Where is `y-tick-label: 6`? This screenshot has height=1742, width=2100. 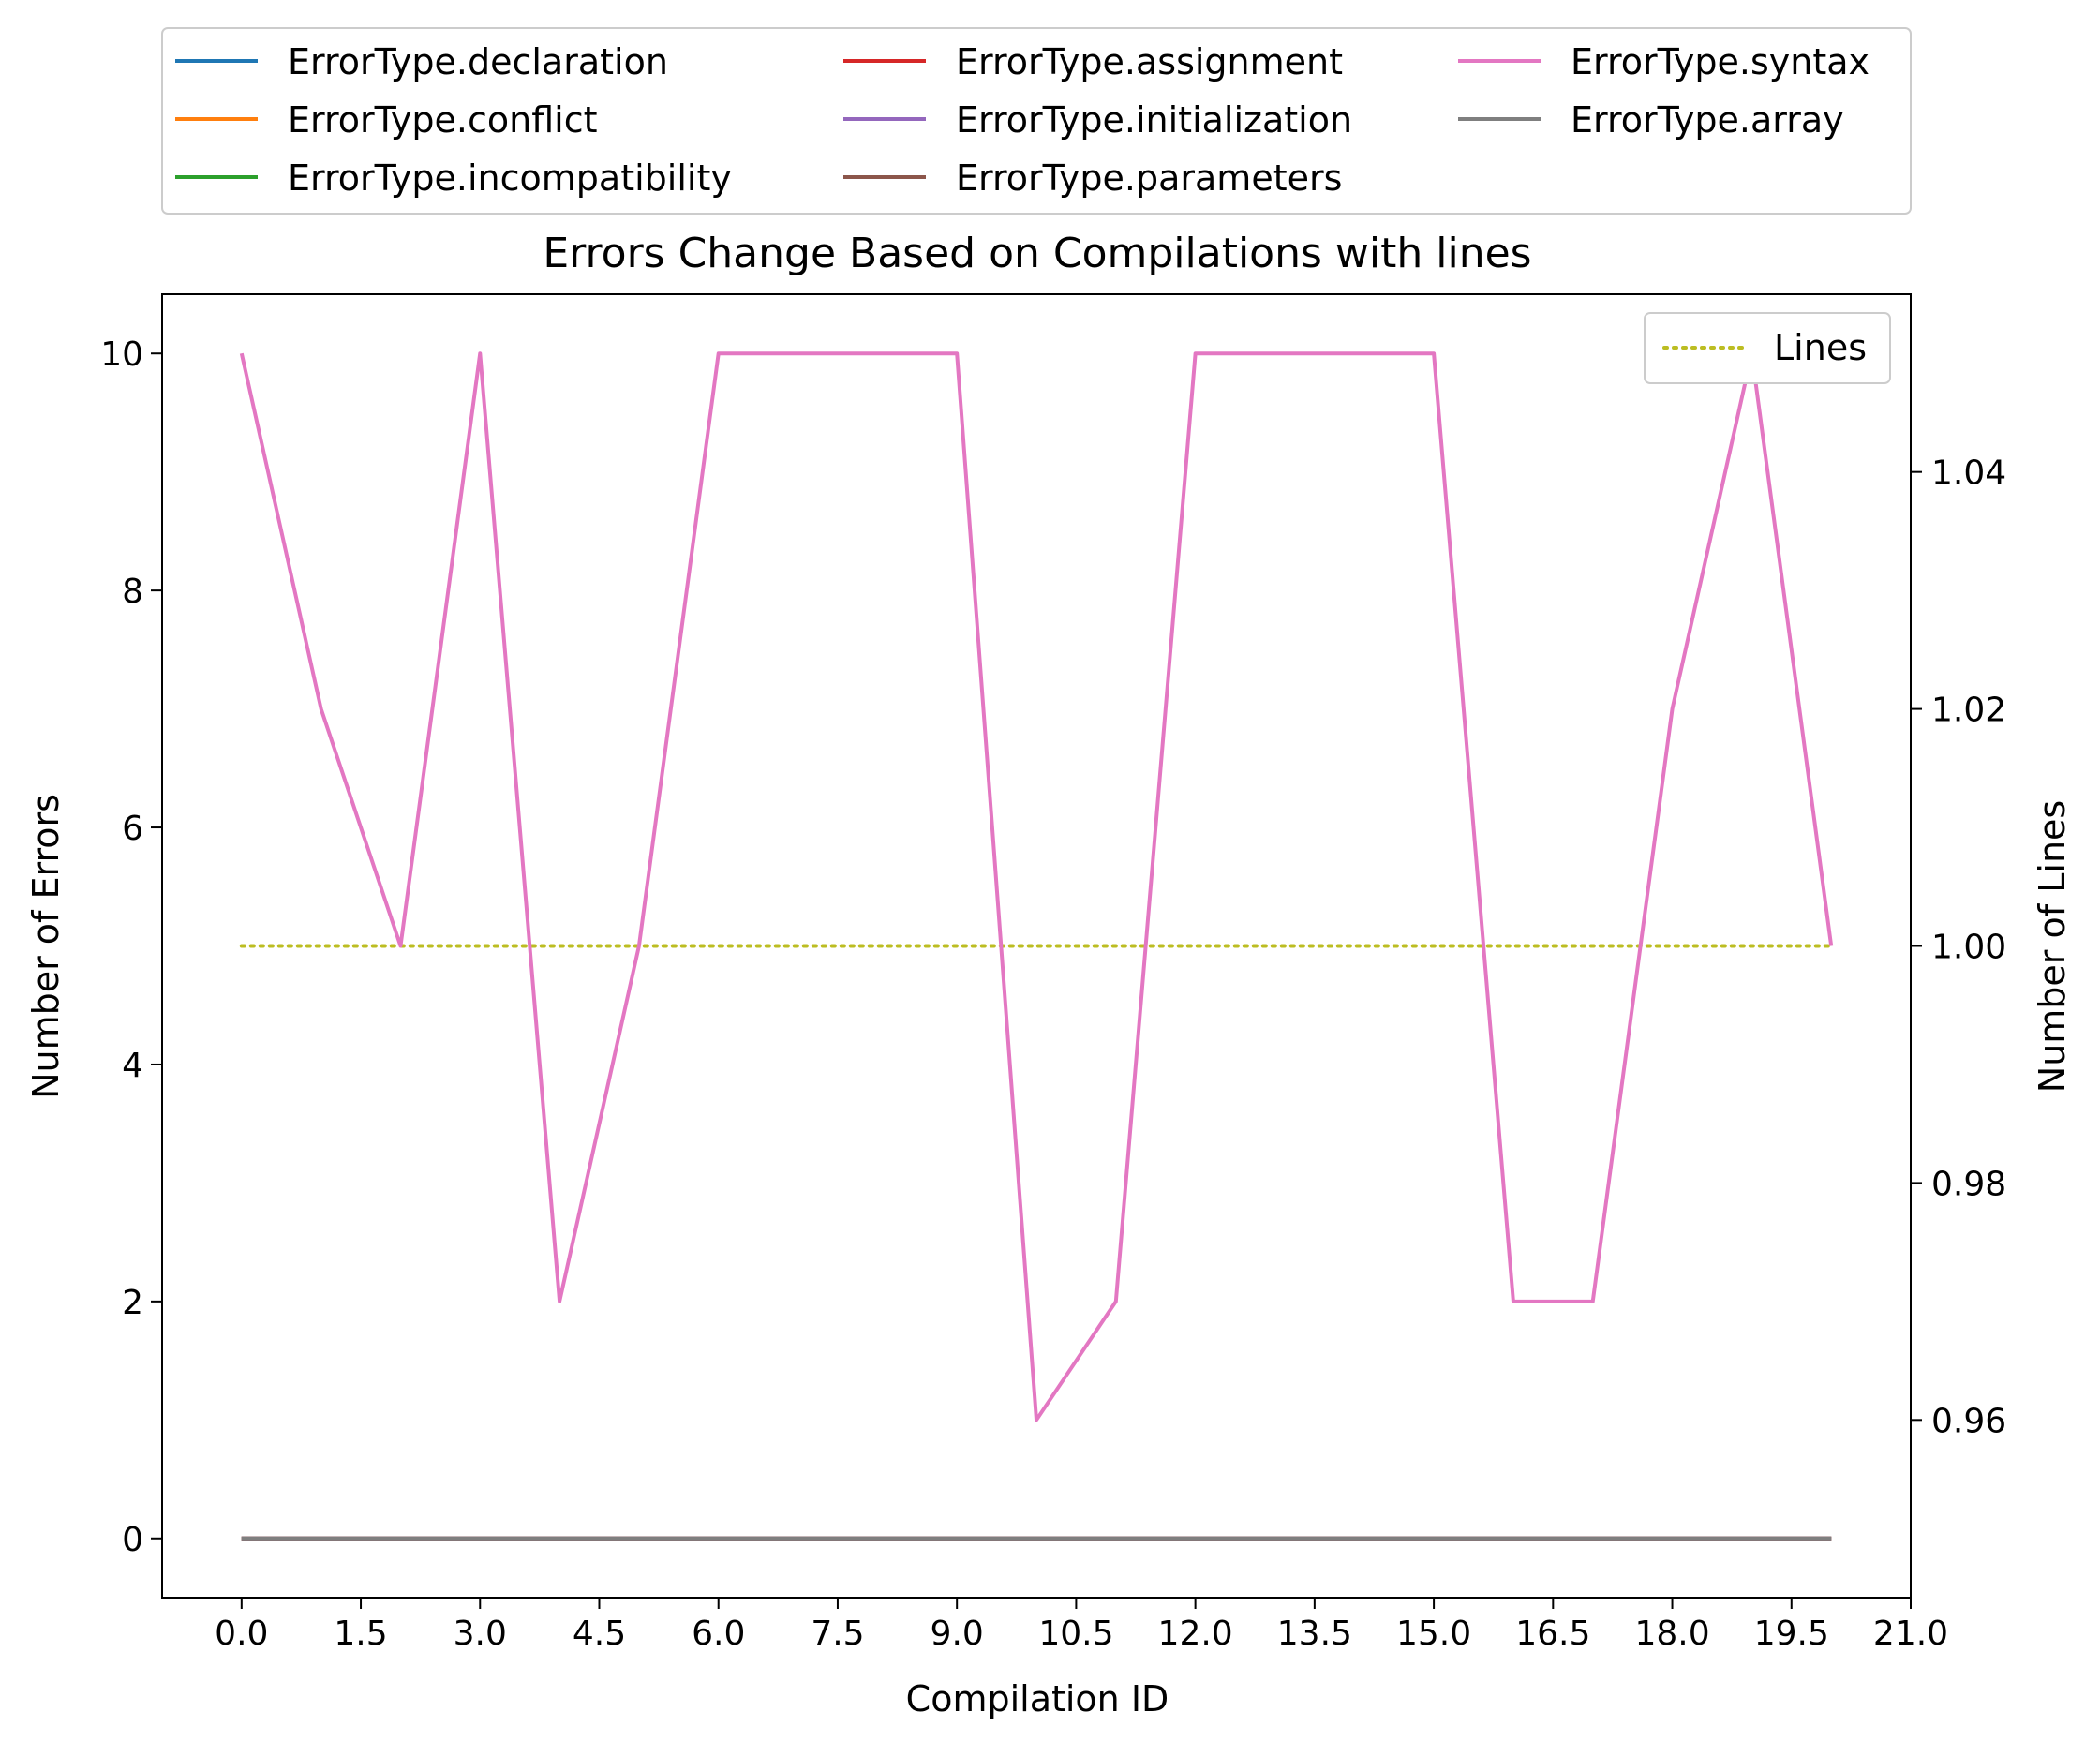 y-tick-label: 6 is located at coordinates (132, 829).